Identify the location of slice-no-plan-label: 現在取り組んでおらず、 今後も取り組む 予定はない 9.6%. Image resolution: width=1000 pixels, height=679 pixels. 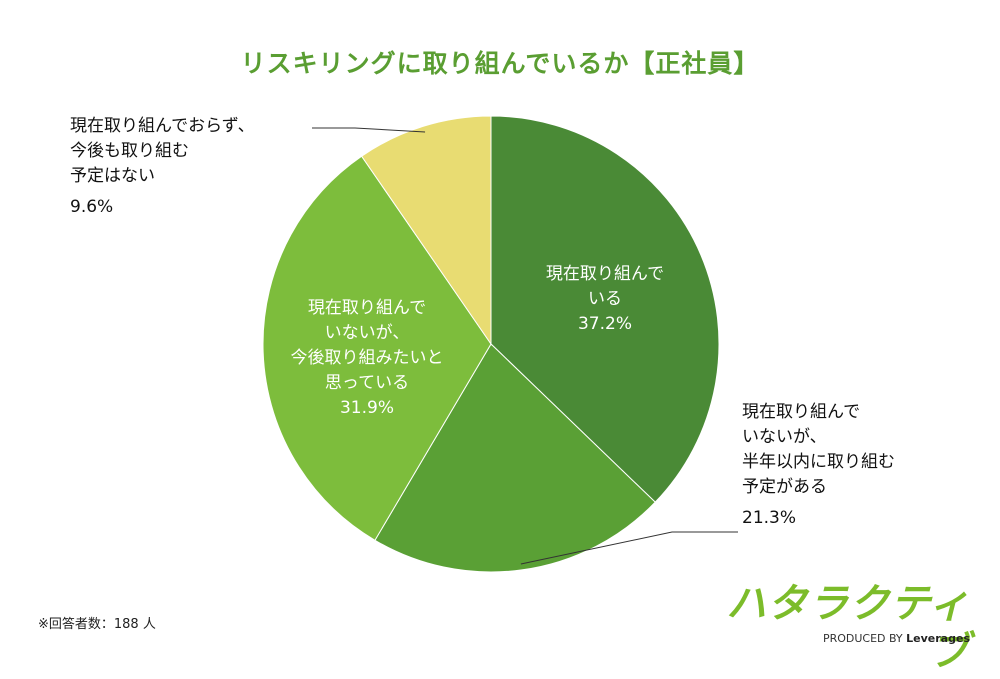
(220, 167).